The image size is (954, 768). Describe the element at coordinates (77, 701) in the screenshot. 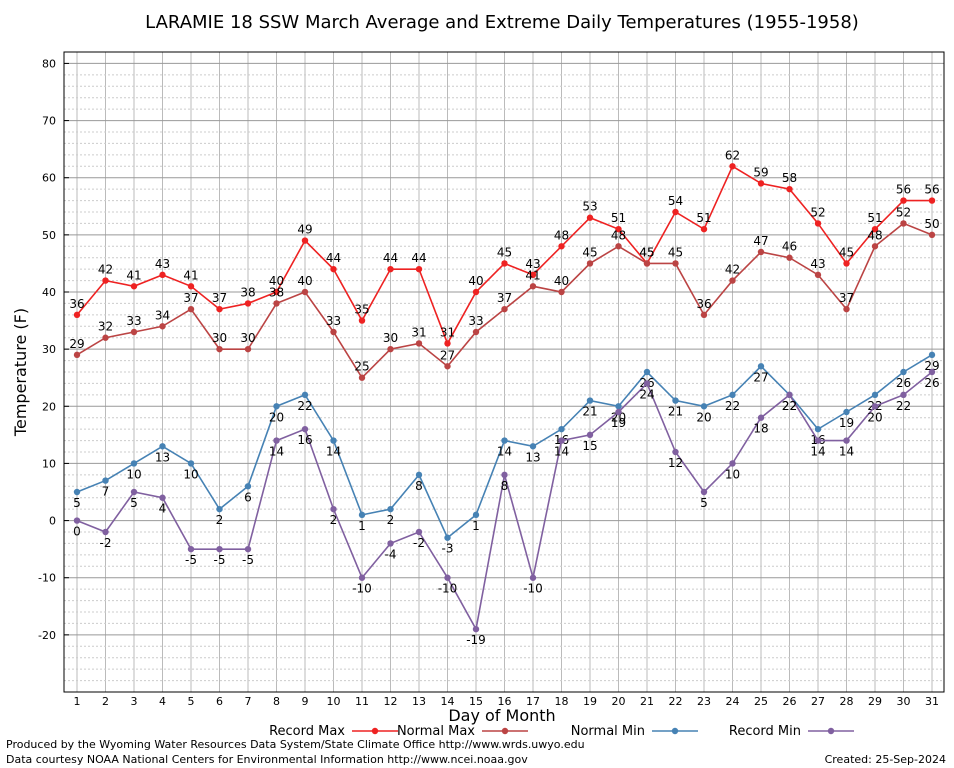

I see `x-tick-label: 1` at that location.